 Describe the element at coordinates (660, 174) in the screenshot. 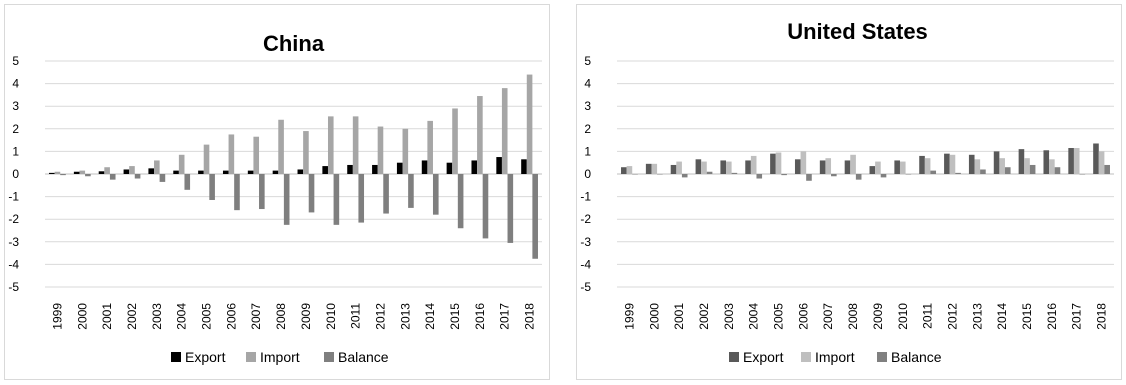

I see `bar-balance-2000` at that location.